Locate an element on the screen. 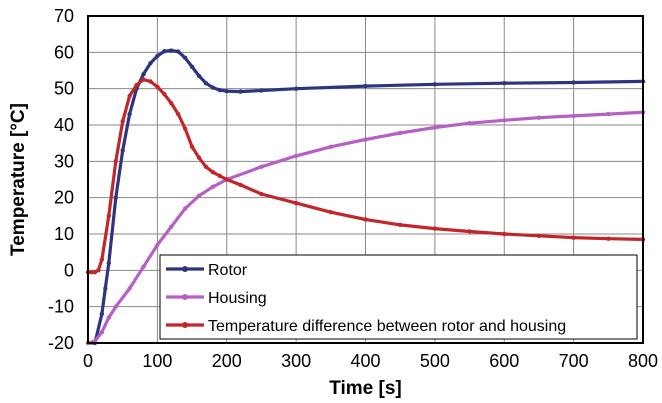 The height and width of the screenshot is (403, 662). x-tick-label: 200 is located at coordinates (227, 361).